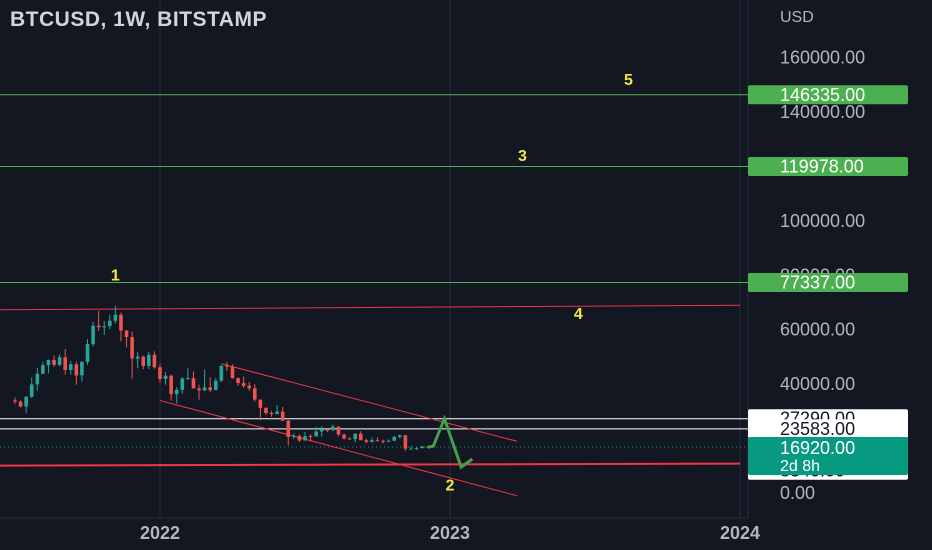 Image resolution: width=932 pixels, height=550 pixels. Describe the element at coordinates (578, 314) in the screenshot. I see `wave-label: 4` at that location.